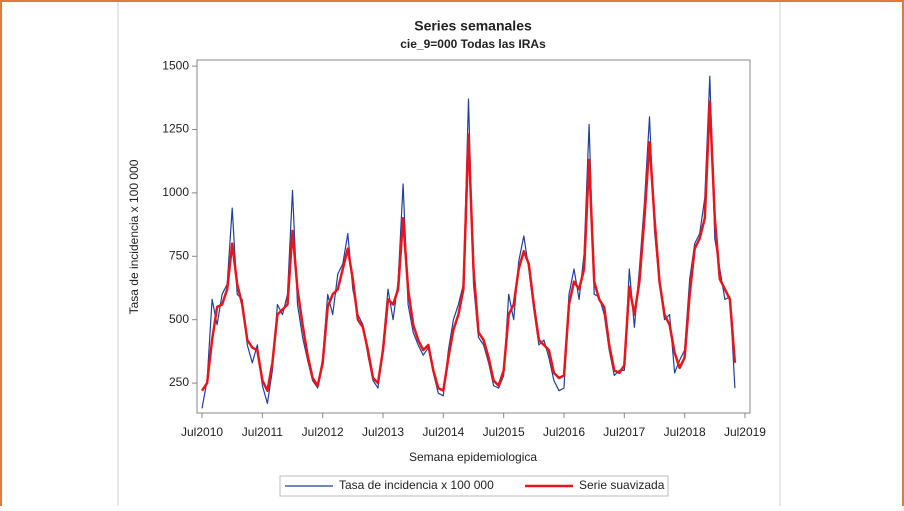 This screenshot has width=904, height=511. Describe the element at coordinates (443, 432) in the screenshot. I see `x-tick-label: Jul2014` at that location.